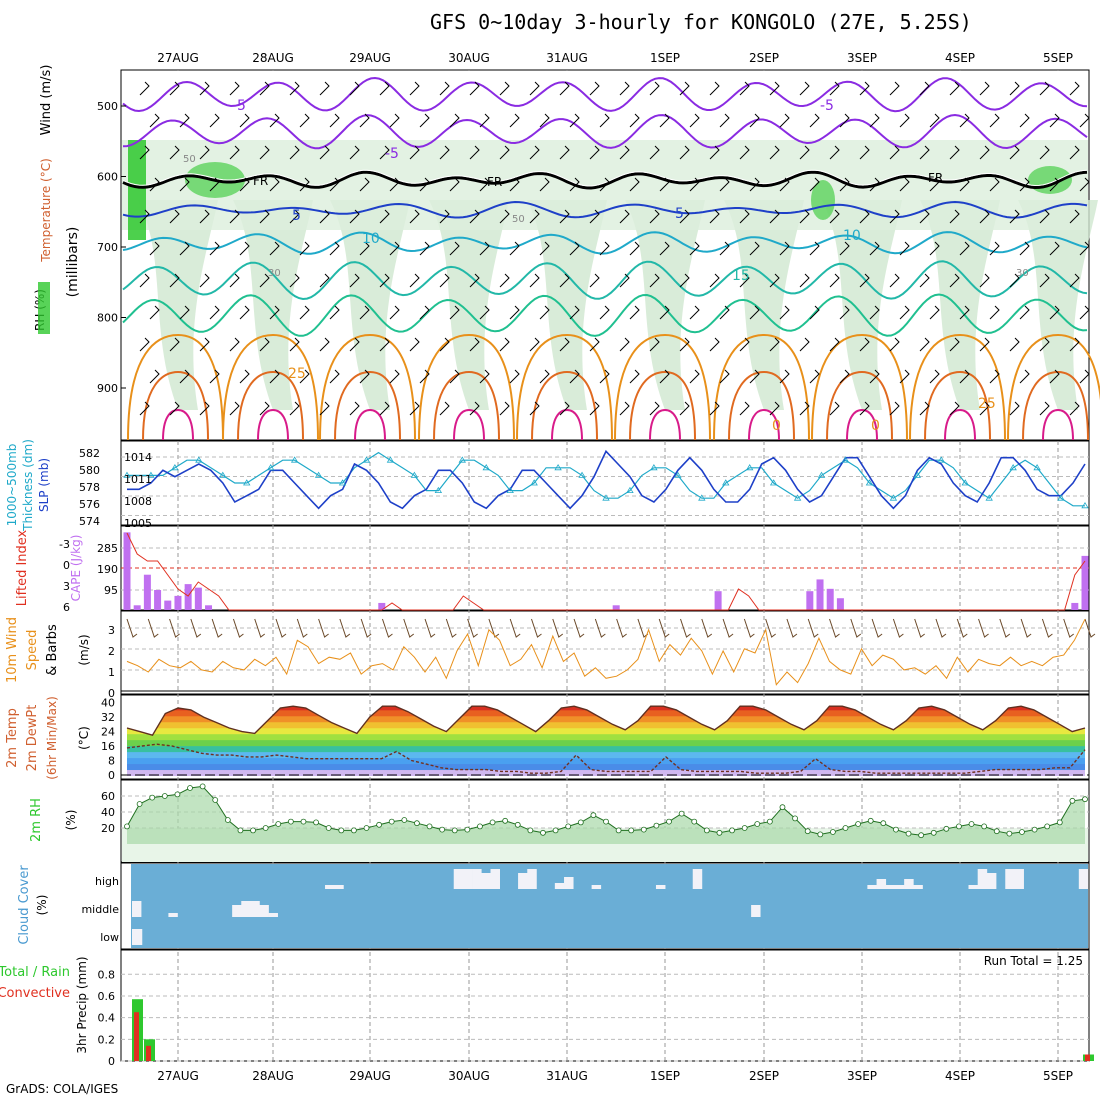 Image resolution: width=1100 pixels, height=1100 pixels. What do you see at coordinates (108, 746) in the screenshot?
I see `temp-tick-label: 16` at bounding box center [108, 746].